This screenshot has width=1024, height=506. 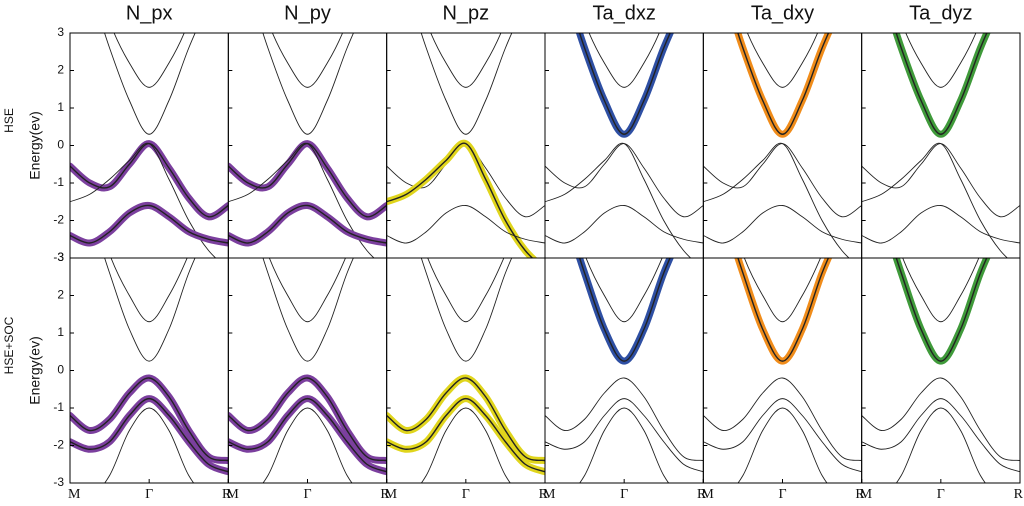 What do you see at coordinates (58, 182) in the screenshot?
I see `y-tick-label: -1` at bounding box center [58, 182].